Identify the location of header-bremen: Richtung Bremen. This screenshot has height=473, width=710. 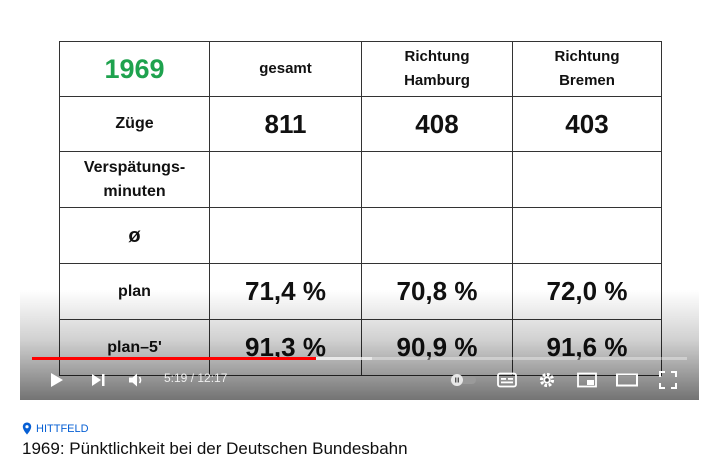
(587, 69).